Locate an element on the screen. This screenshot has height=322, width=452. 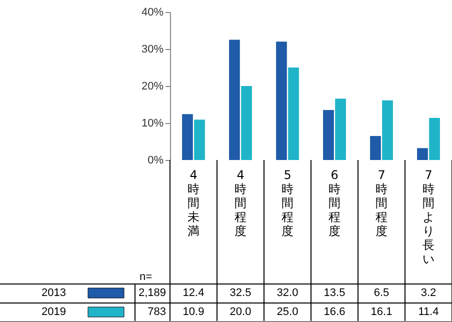
x-tick-label: 5時間程度 is located at coordinates (288, 203).